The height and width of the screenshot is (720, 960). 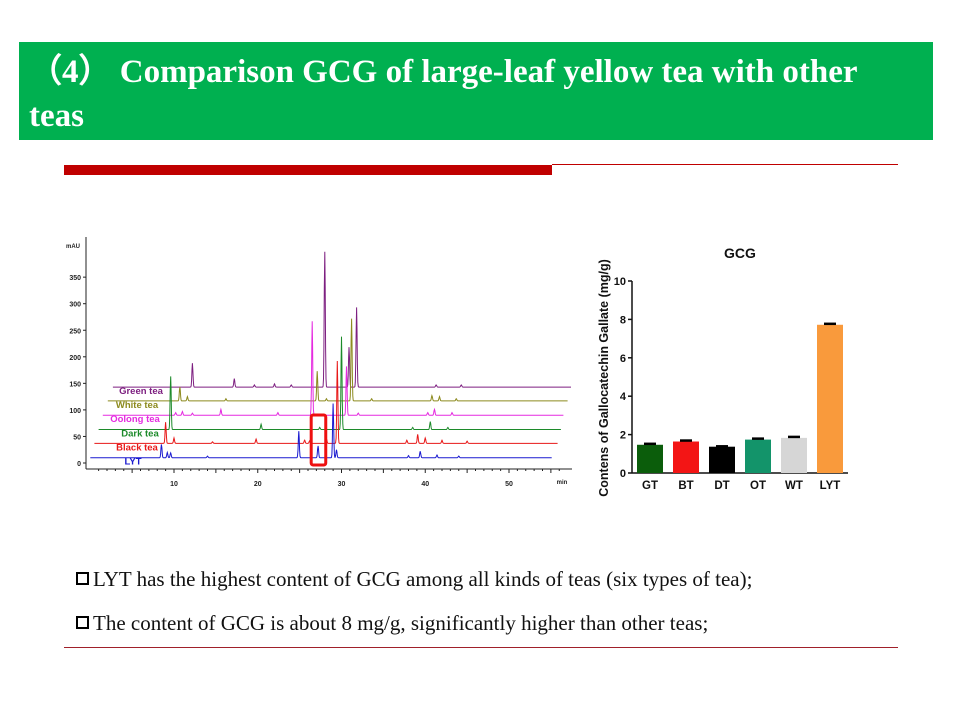 What do you see at coordinates (75, 358) in the screenshot?
I see `y-tick-label: 200` at bounding box center [75, 358].